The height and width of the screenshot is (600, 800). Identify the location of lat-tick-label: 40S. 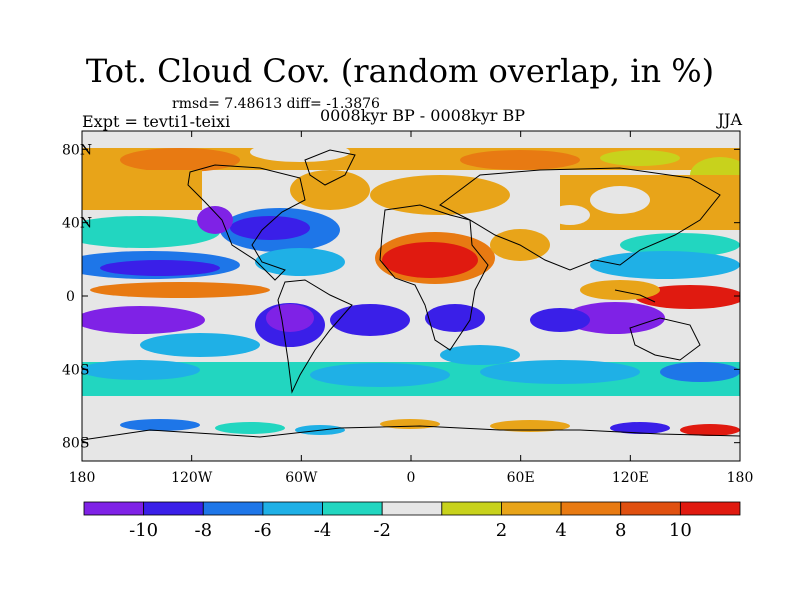
(75, 370).